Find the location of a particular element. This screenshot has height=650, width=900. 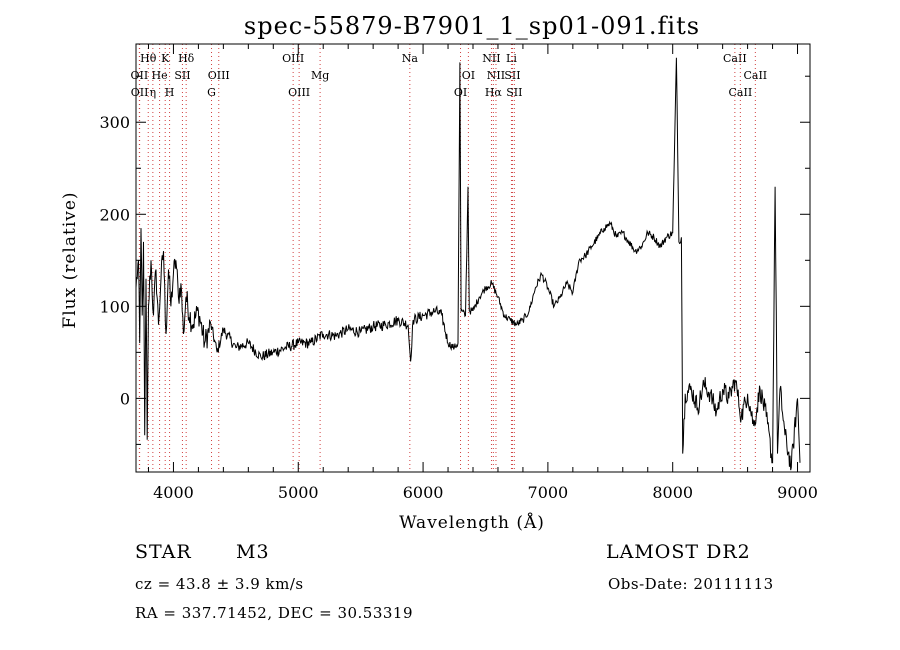

observation-date: Obs-Date: 20111113 is located at coordinates (691, 584).